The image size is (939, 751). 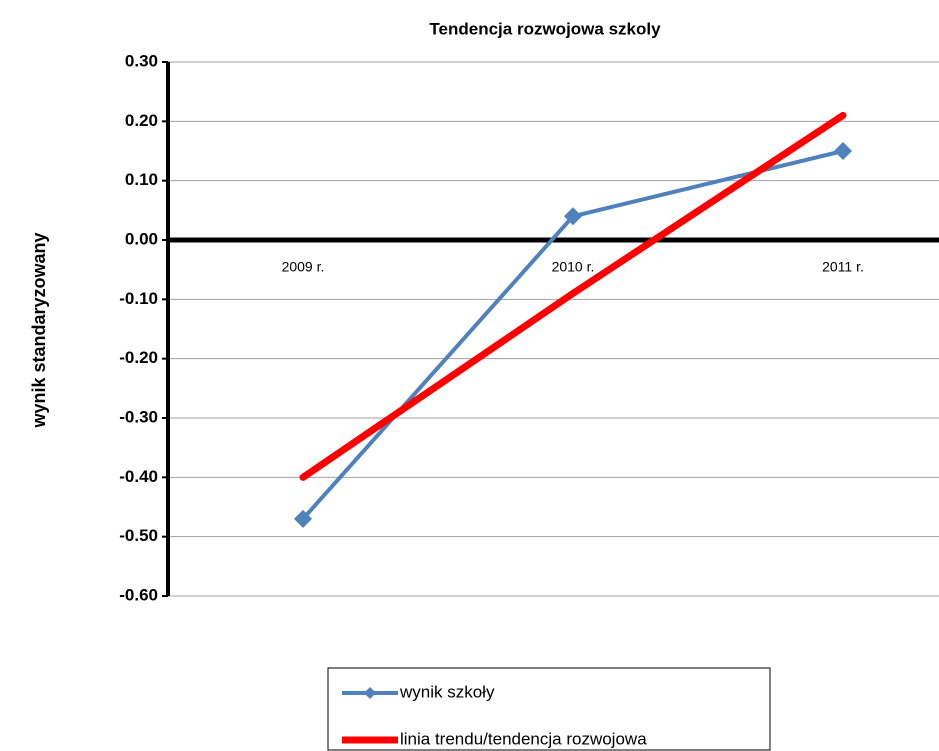 What do you see at coordinates (138, 594) in the screenshot?
I see `y-tick-label: -0.60` at bounding box center [138, 594].